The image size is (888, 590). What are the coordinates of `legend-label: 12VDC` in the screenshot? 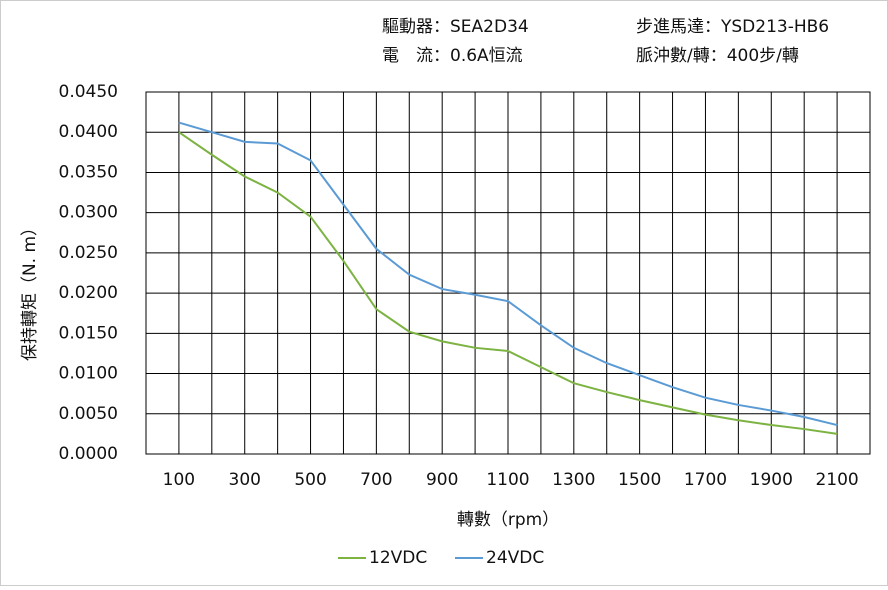 It's located at (398, 558).